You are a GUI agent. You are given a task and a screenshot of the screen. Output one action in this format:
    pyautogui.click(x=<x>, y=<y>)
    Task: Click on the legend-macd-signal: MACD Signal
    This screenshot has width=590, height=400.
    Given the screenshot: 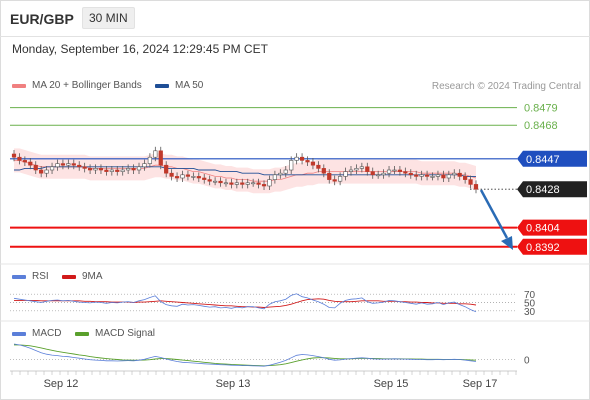 What is the action you would take?
    pyautogui.click(x=115, y=333)
    